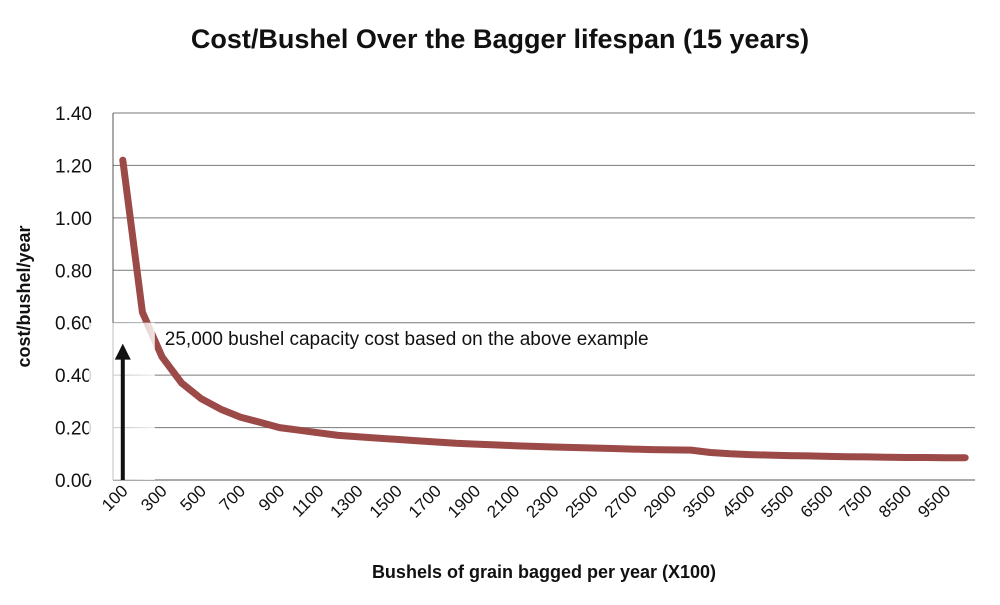 This screenshot has height=605, width=1000. I want to click on x-axis-label: Bushels of grain bagged per year (X100), so click(544, 572).